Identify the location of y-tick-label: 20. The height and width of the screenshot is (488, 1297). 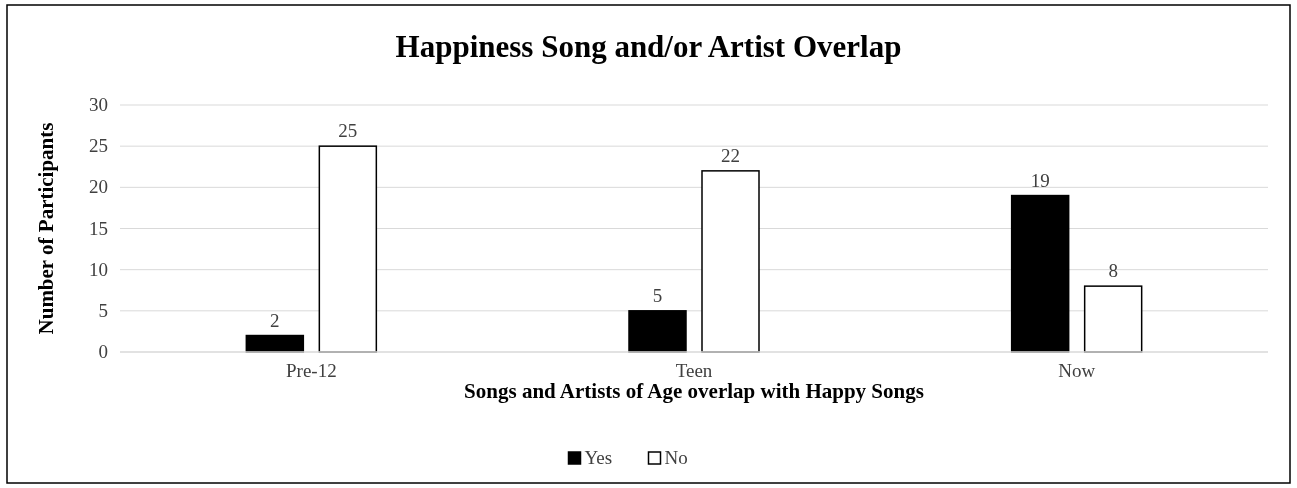
(98, 187).